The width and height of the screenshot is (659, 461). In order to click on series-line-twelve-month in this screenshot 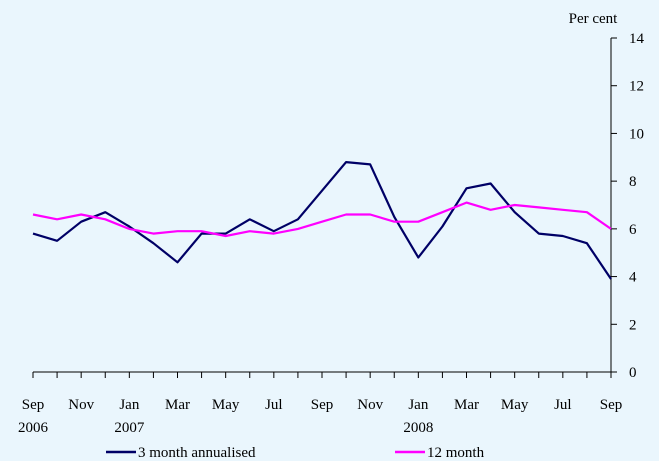, I will do `click(322, 219)`.